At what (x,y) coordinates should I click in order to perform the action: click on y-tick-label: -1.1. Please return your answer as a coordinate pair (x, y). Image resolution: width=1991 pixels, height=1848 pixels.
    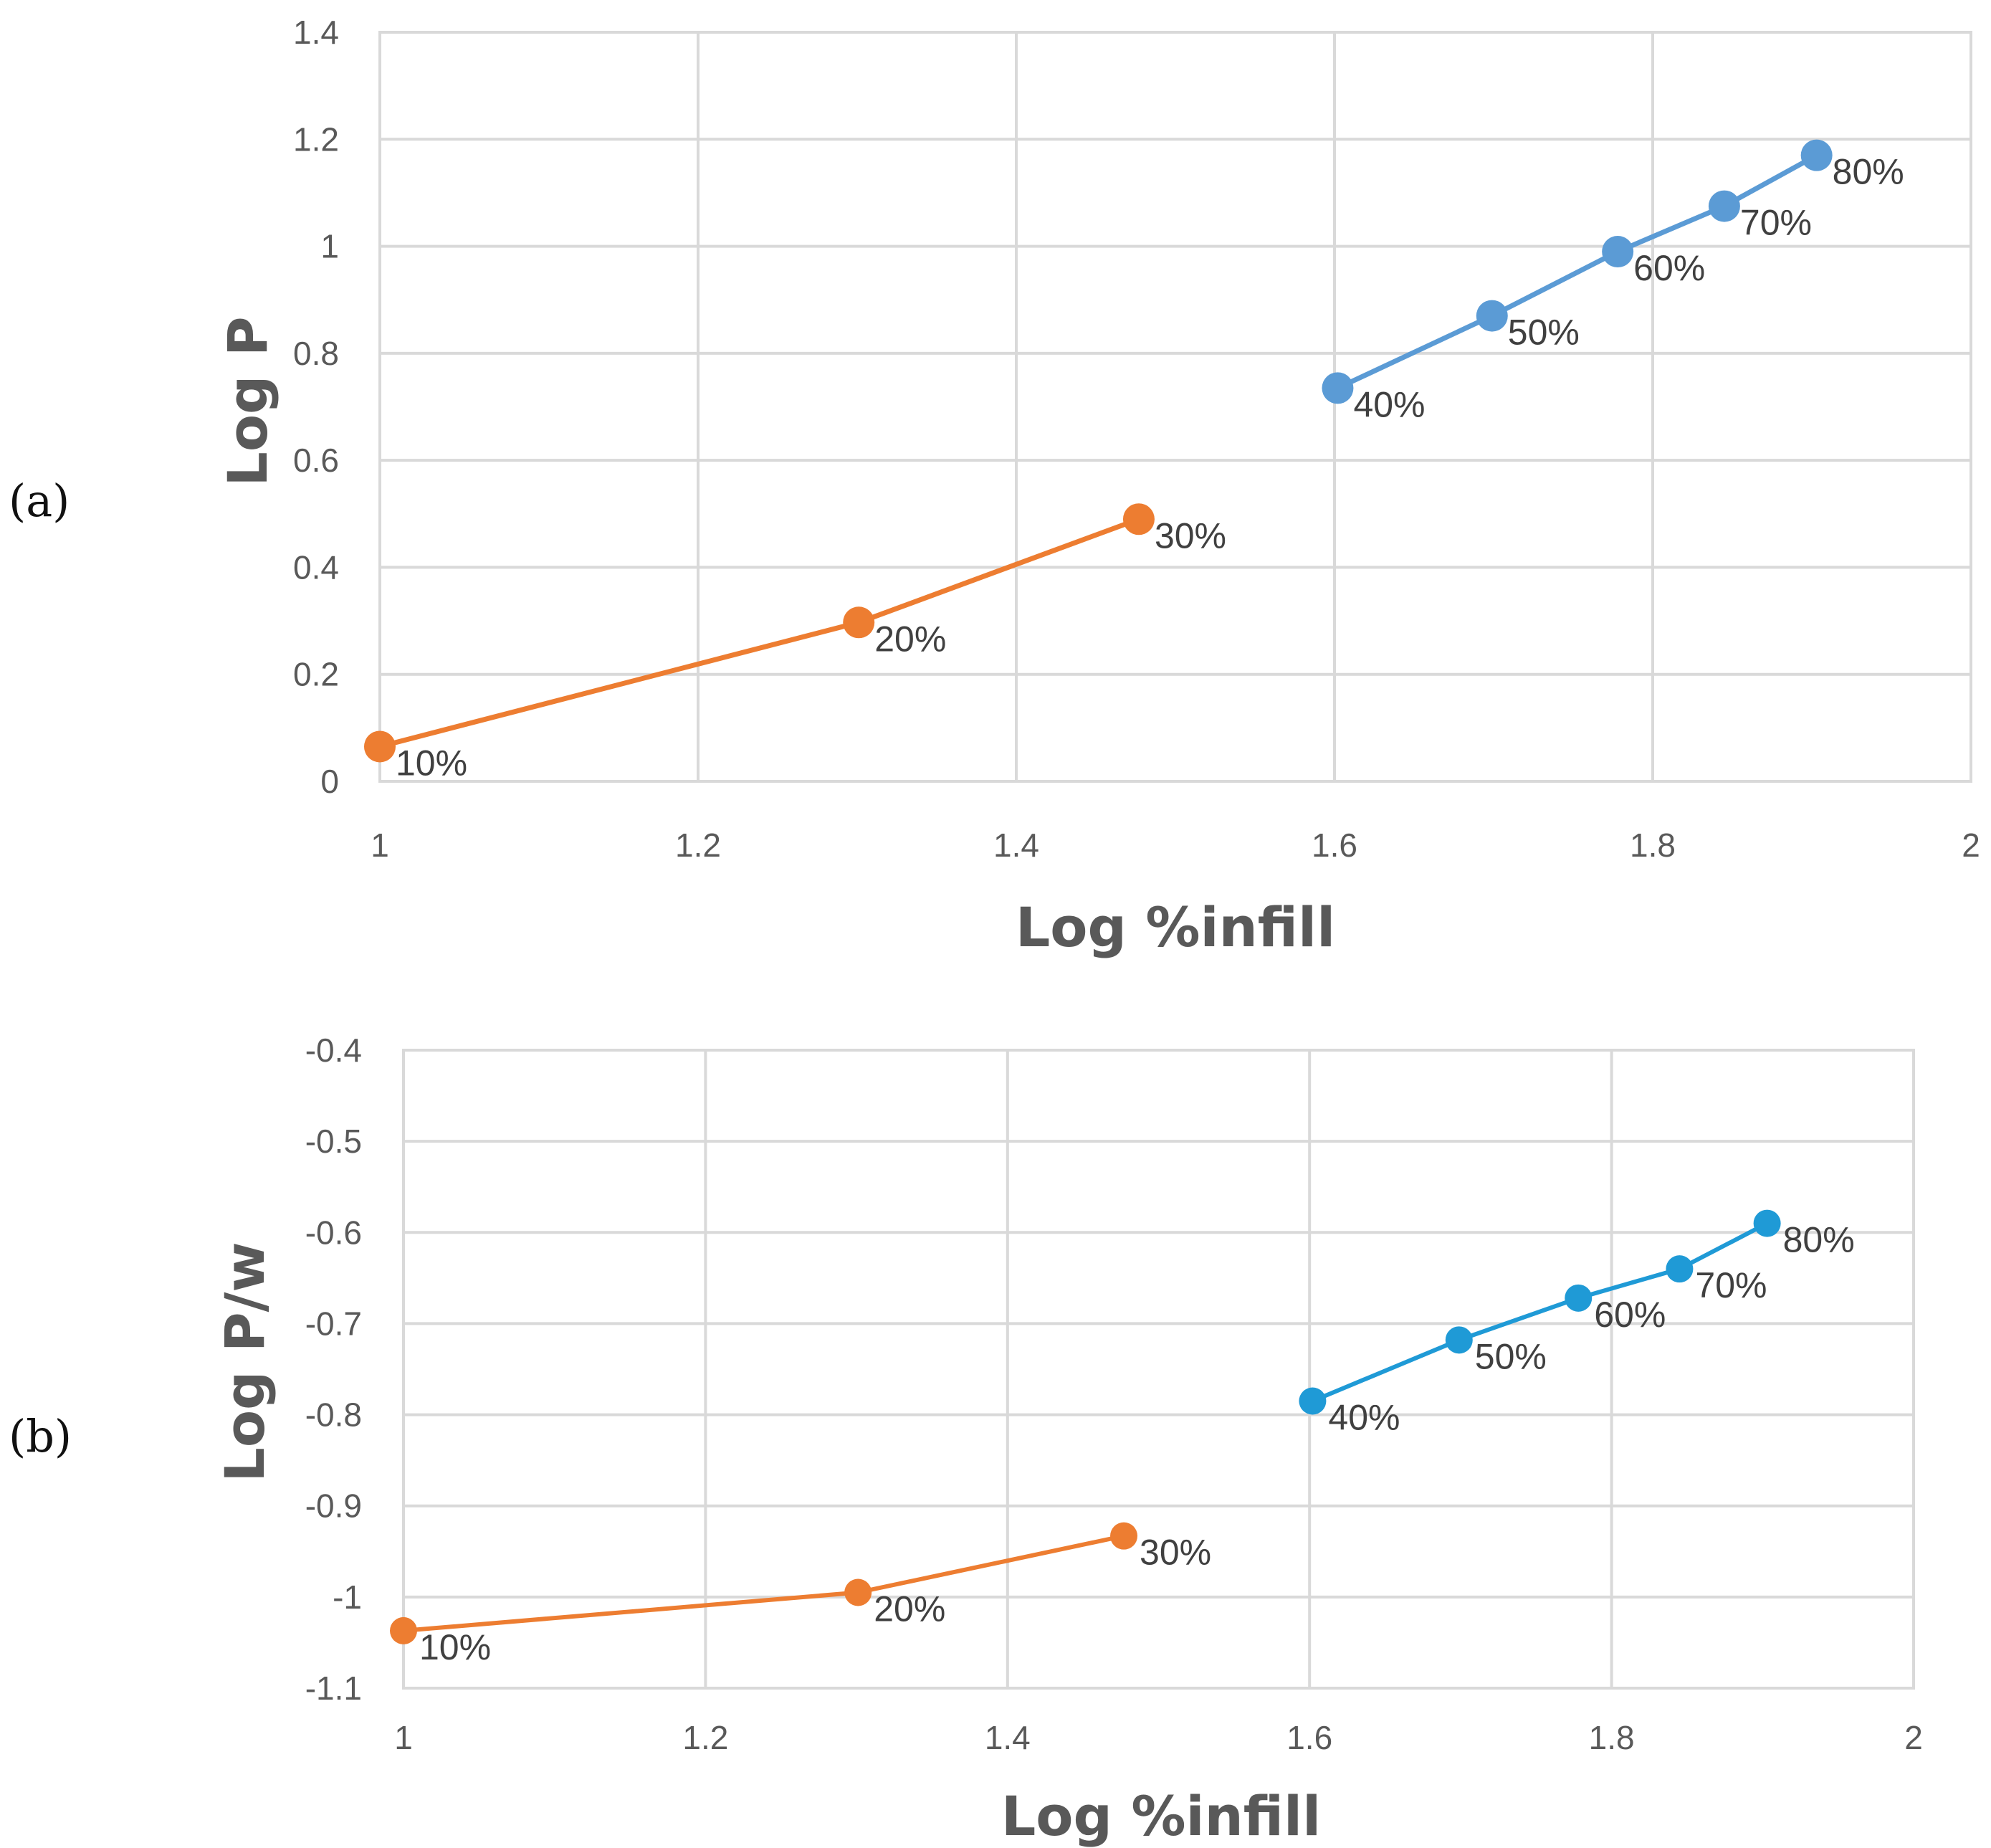
    Looking at the image, I should click on (333, 1689).